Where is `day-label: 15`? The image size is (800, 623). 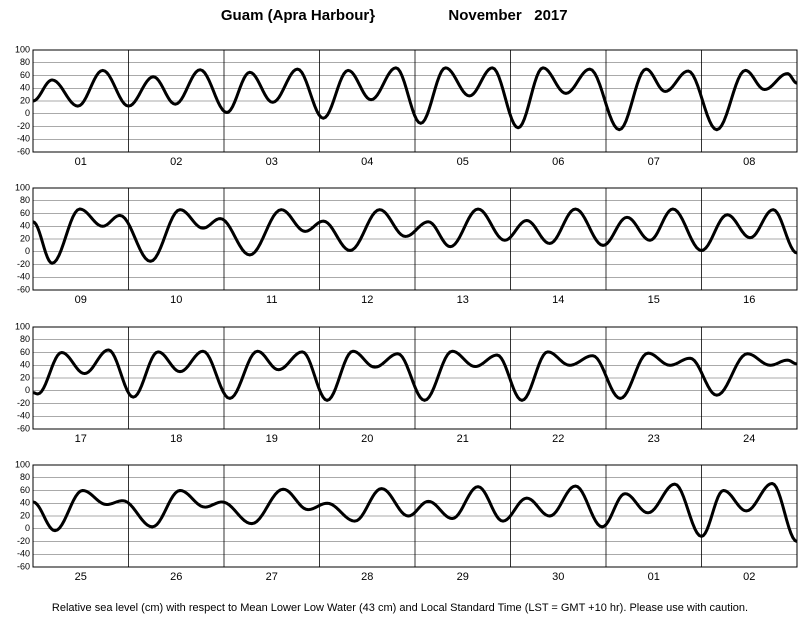
day-label: 15 is located at coordinates (654, 300).